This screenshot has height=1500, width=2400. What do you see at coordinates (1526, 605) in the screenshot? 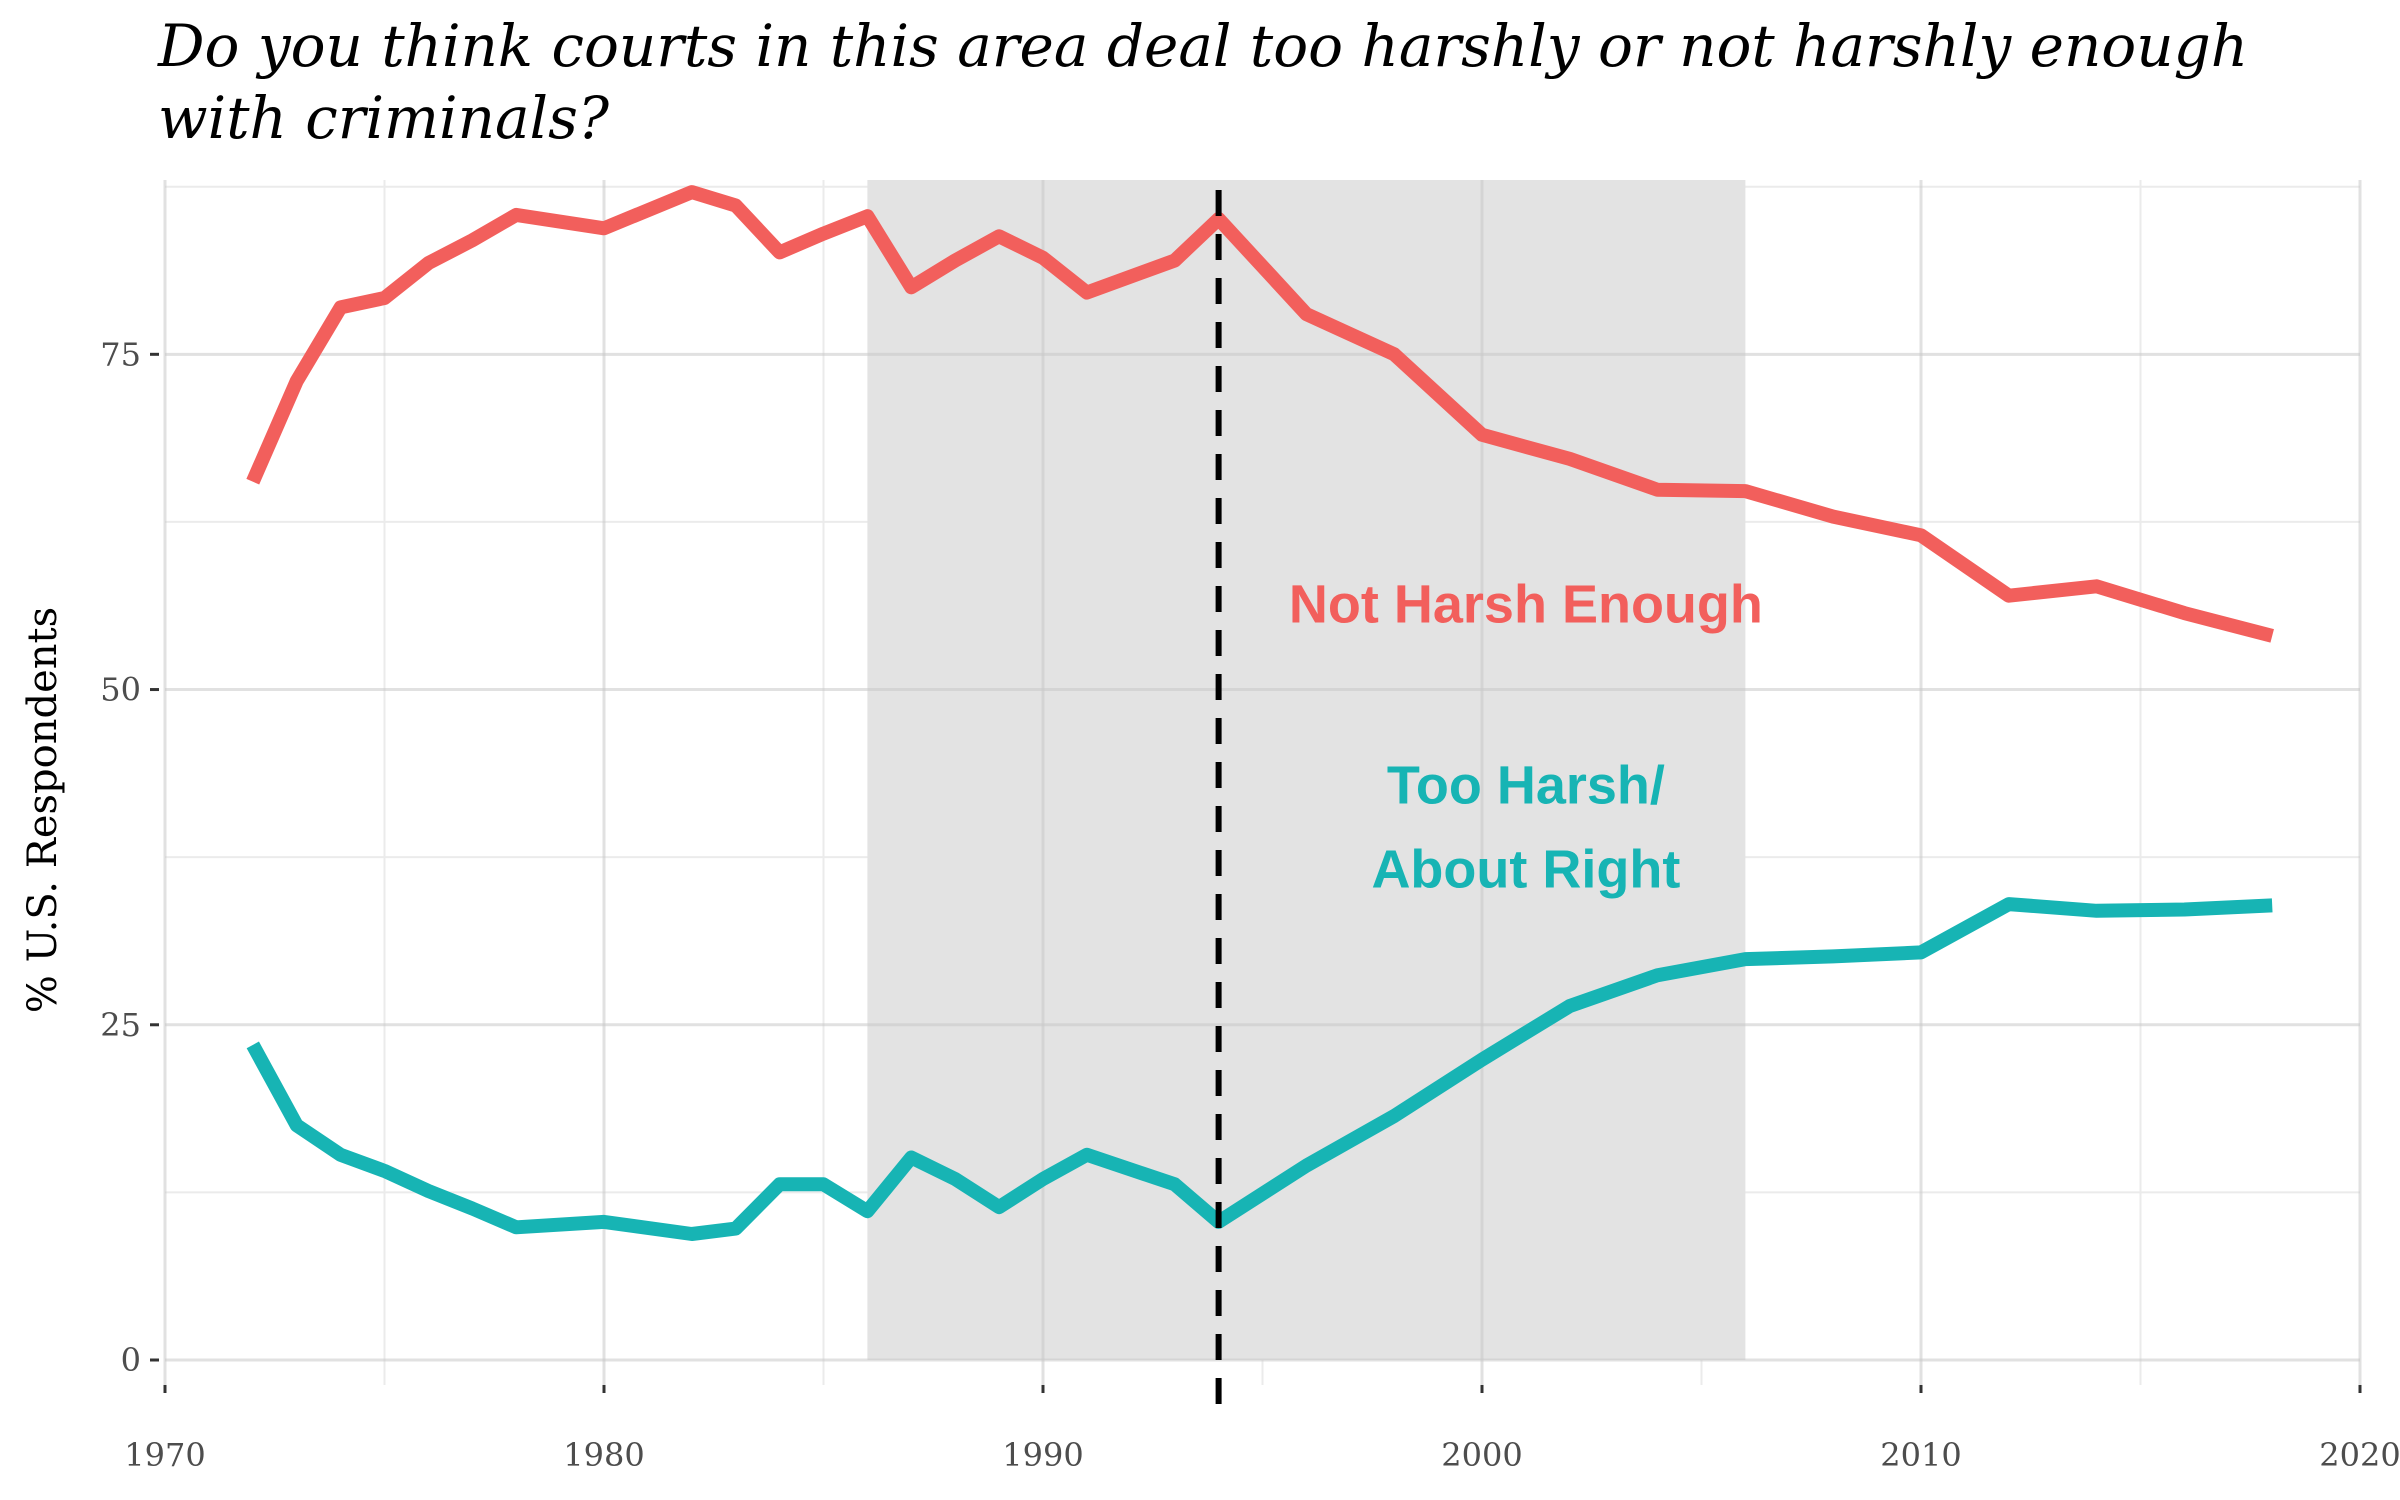
I see `series-label-not-harsh-enough: Not Harsh Enough` at bounding box center [1526, 605].